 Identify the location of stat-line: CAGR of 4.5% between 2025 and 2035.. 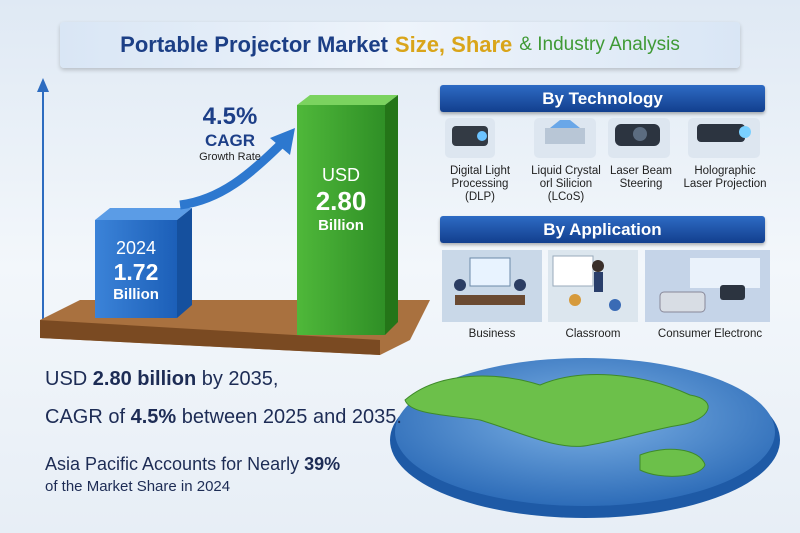
(223, 417).